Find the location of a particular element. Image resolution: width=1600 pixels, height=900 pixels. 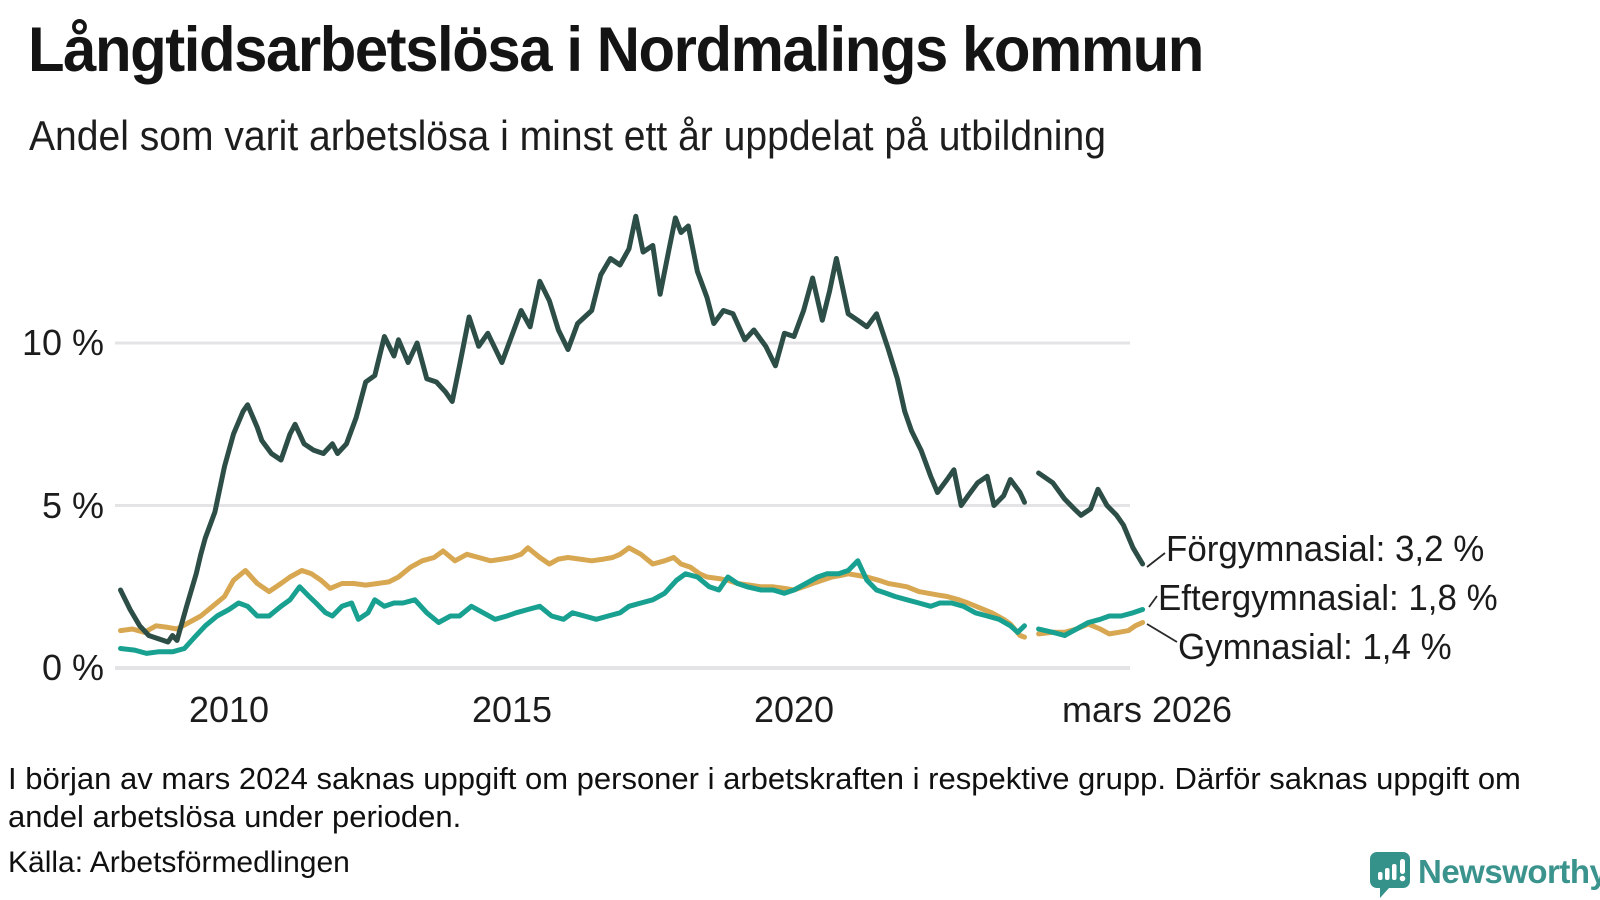

series-end-label-gymnasial: Gymnasial: 1,4 % is located at coordinates (1315, 646).